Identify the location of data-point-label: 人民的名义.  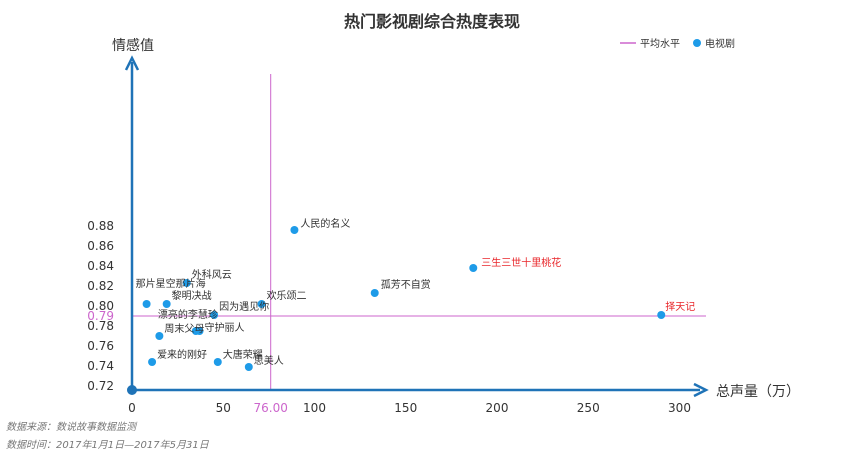
(325, 223).